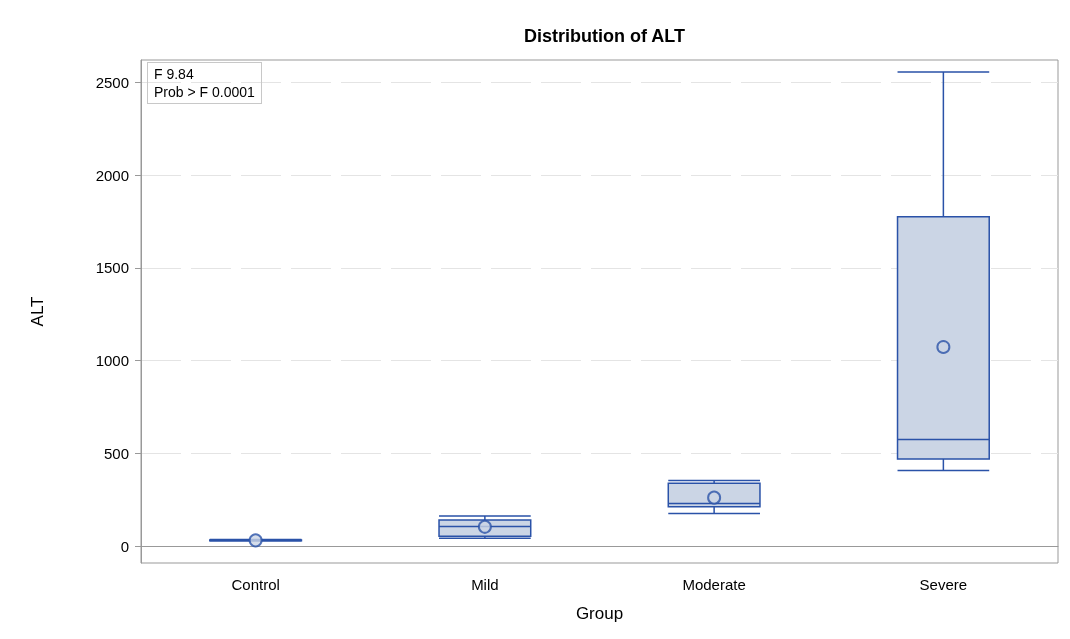 The width and height of the screenshot is (1070, 639). Describe the element at coordinates (255, 584) in the screenshot. I see `x-tick-label: Control` at that location.